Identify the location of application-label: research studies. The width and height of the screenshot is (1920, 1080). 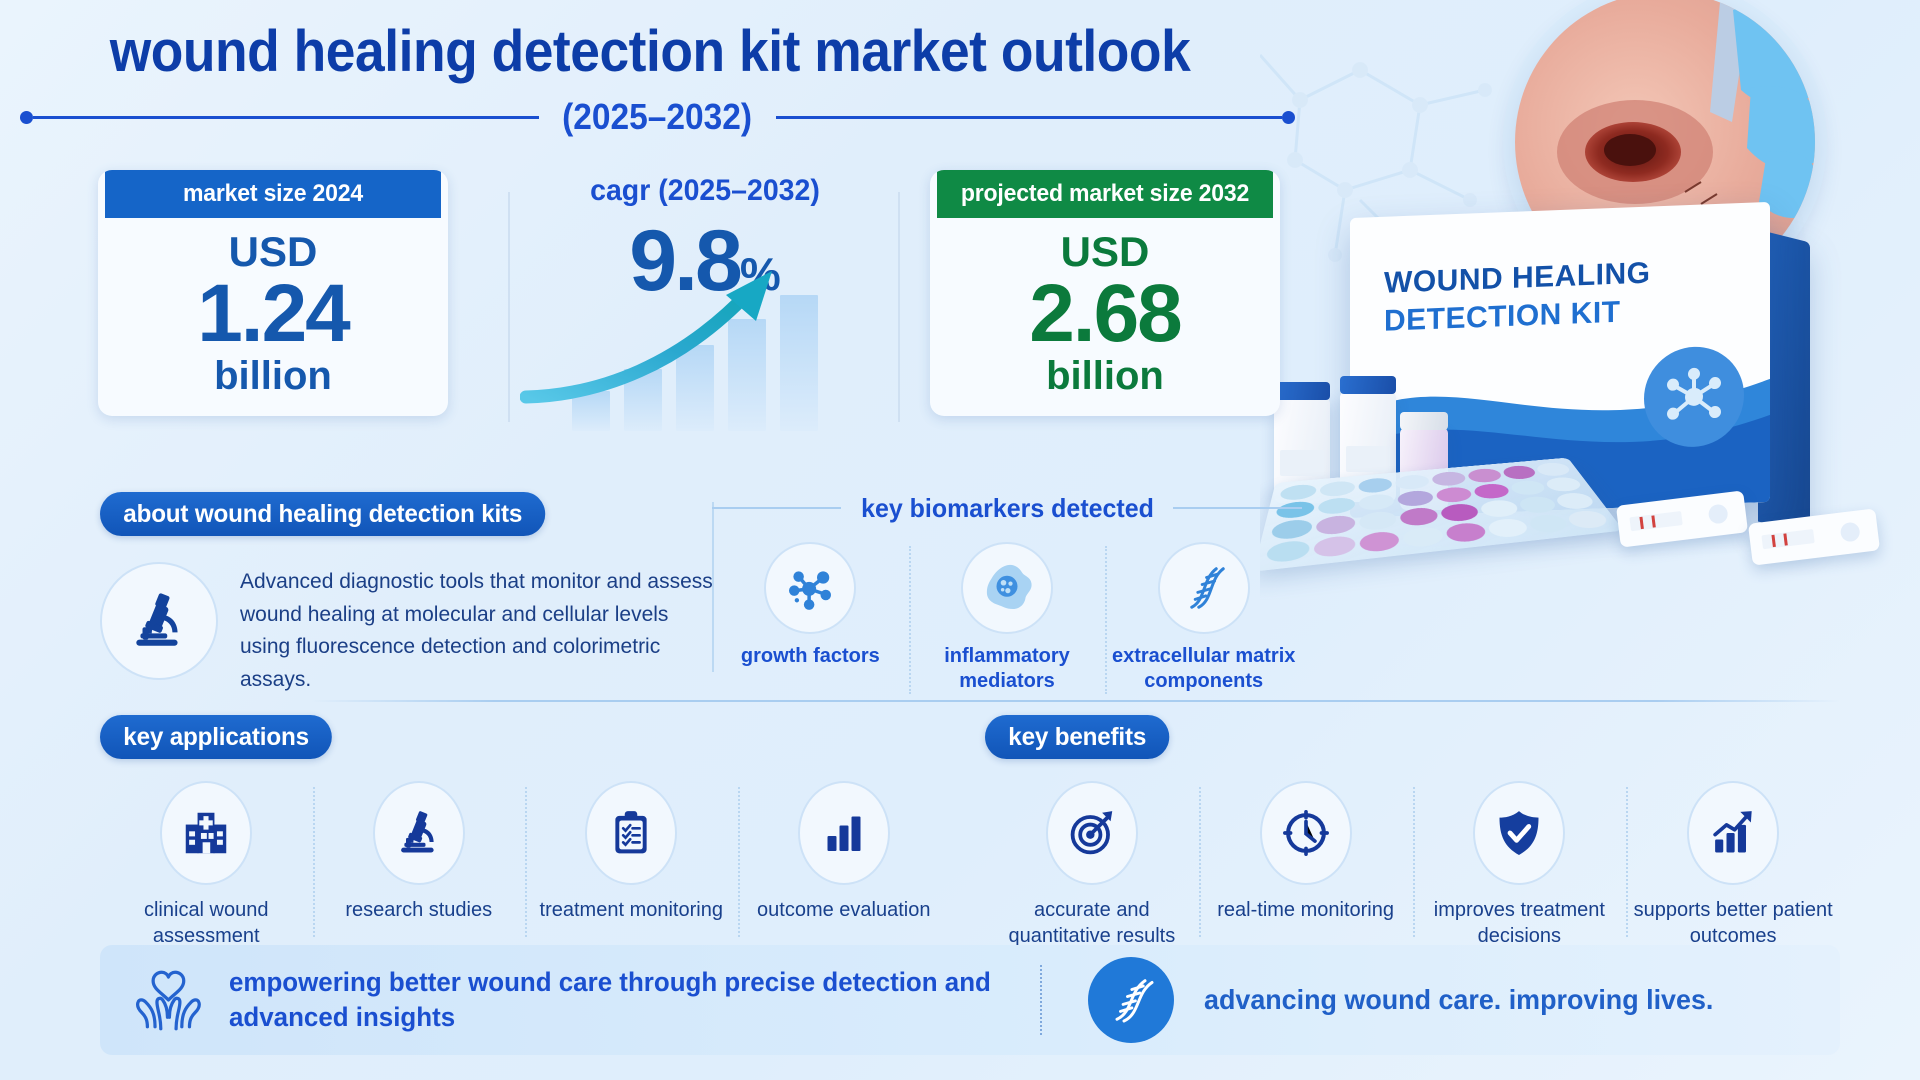
(419, 910).